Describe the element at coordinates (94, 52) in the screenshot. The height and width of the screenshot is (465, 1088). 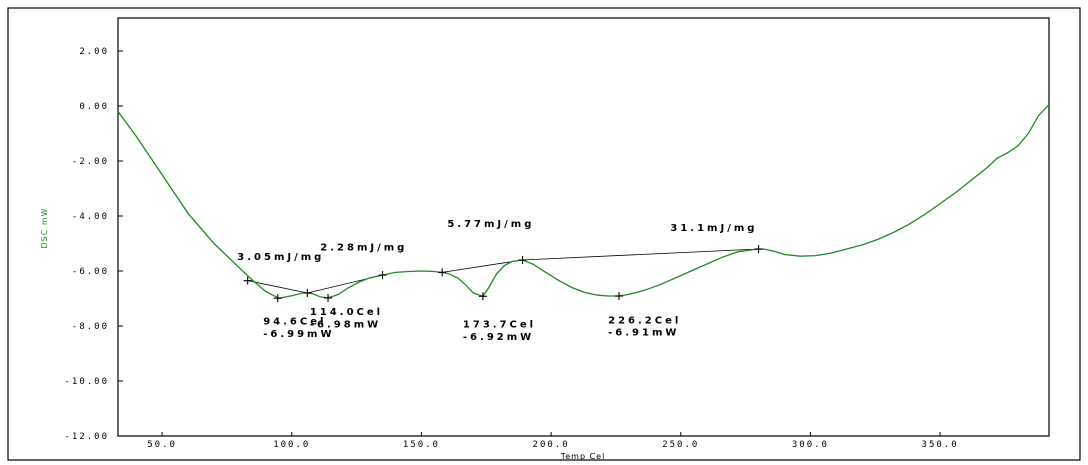
I see `y-tick-label: 2.00` at that location.